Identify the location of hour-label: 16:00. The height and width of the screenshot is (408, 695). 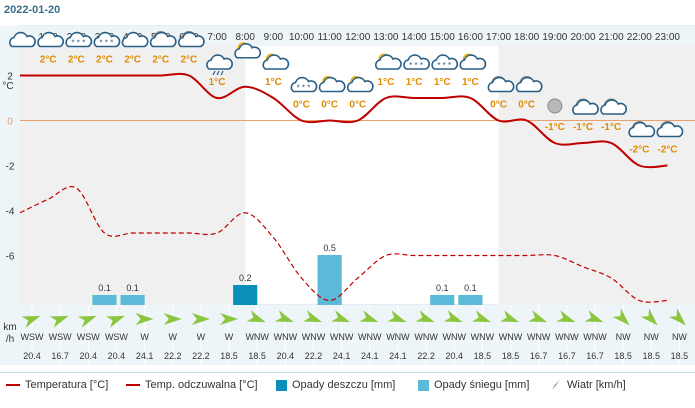
(470, 37).